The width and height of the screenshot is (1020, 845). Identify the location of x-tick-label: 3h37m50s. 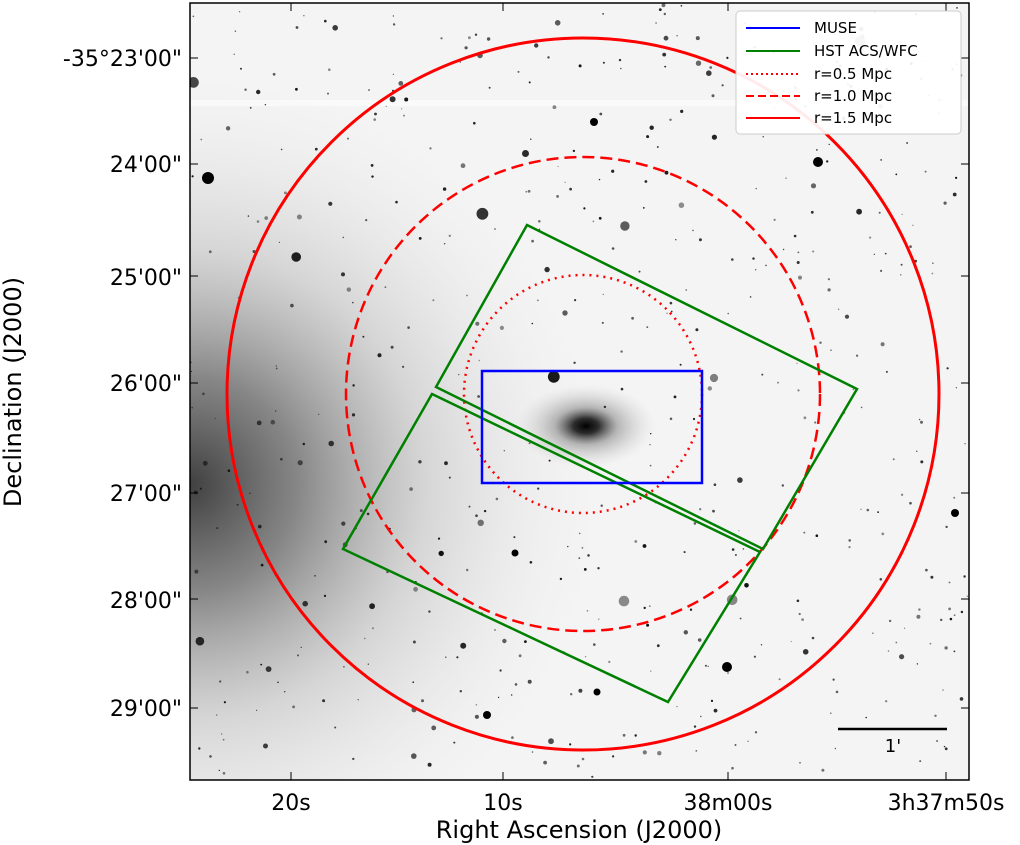
(946, 803).